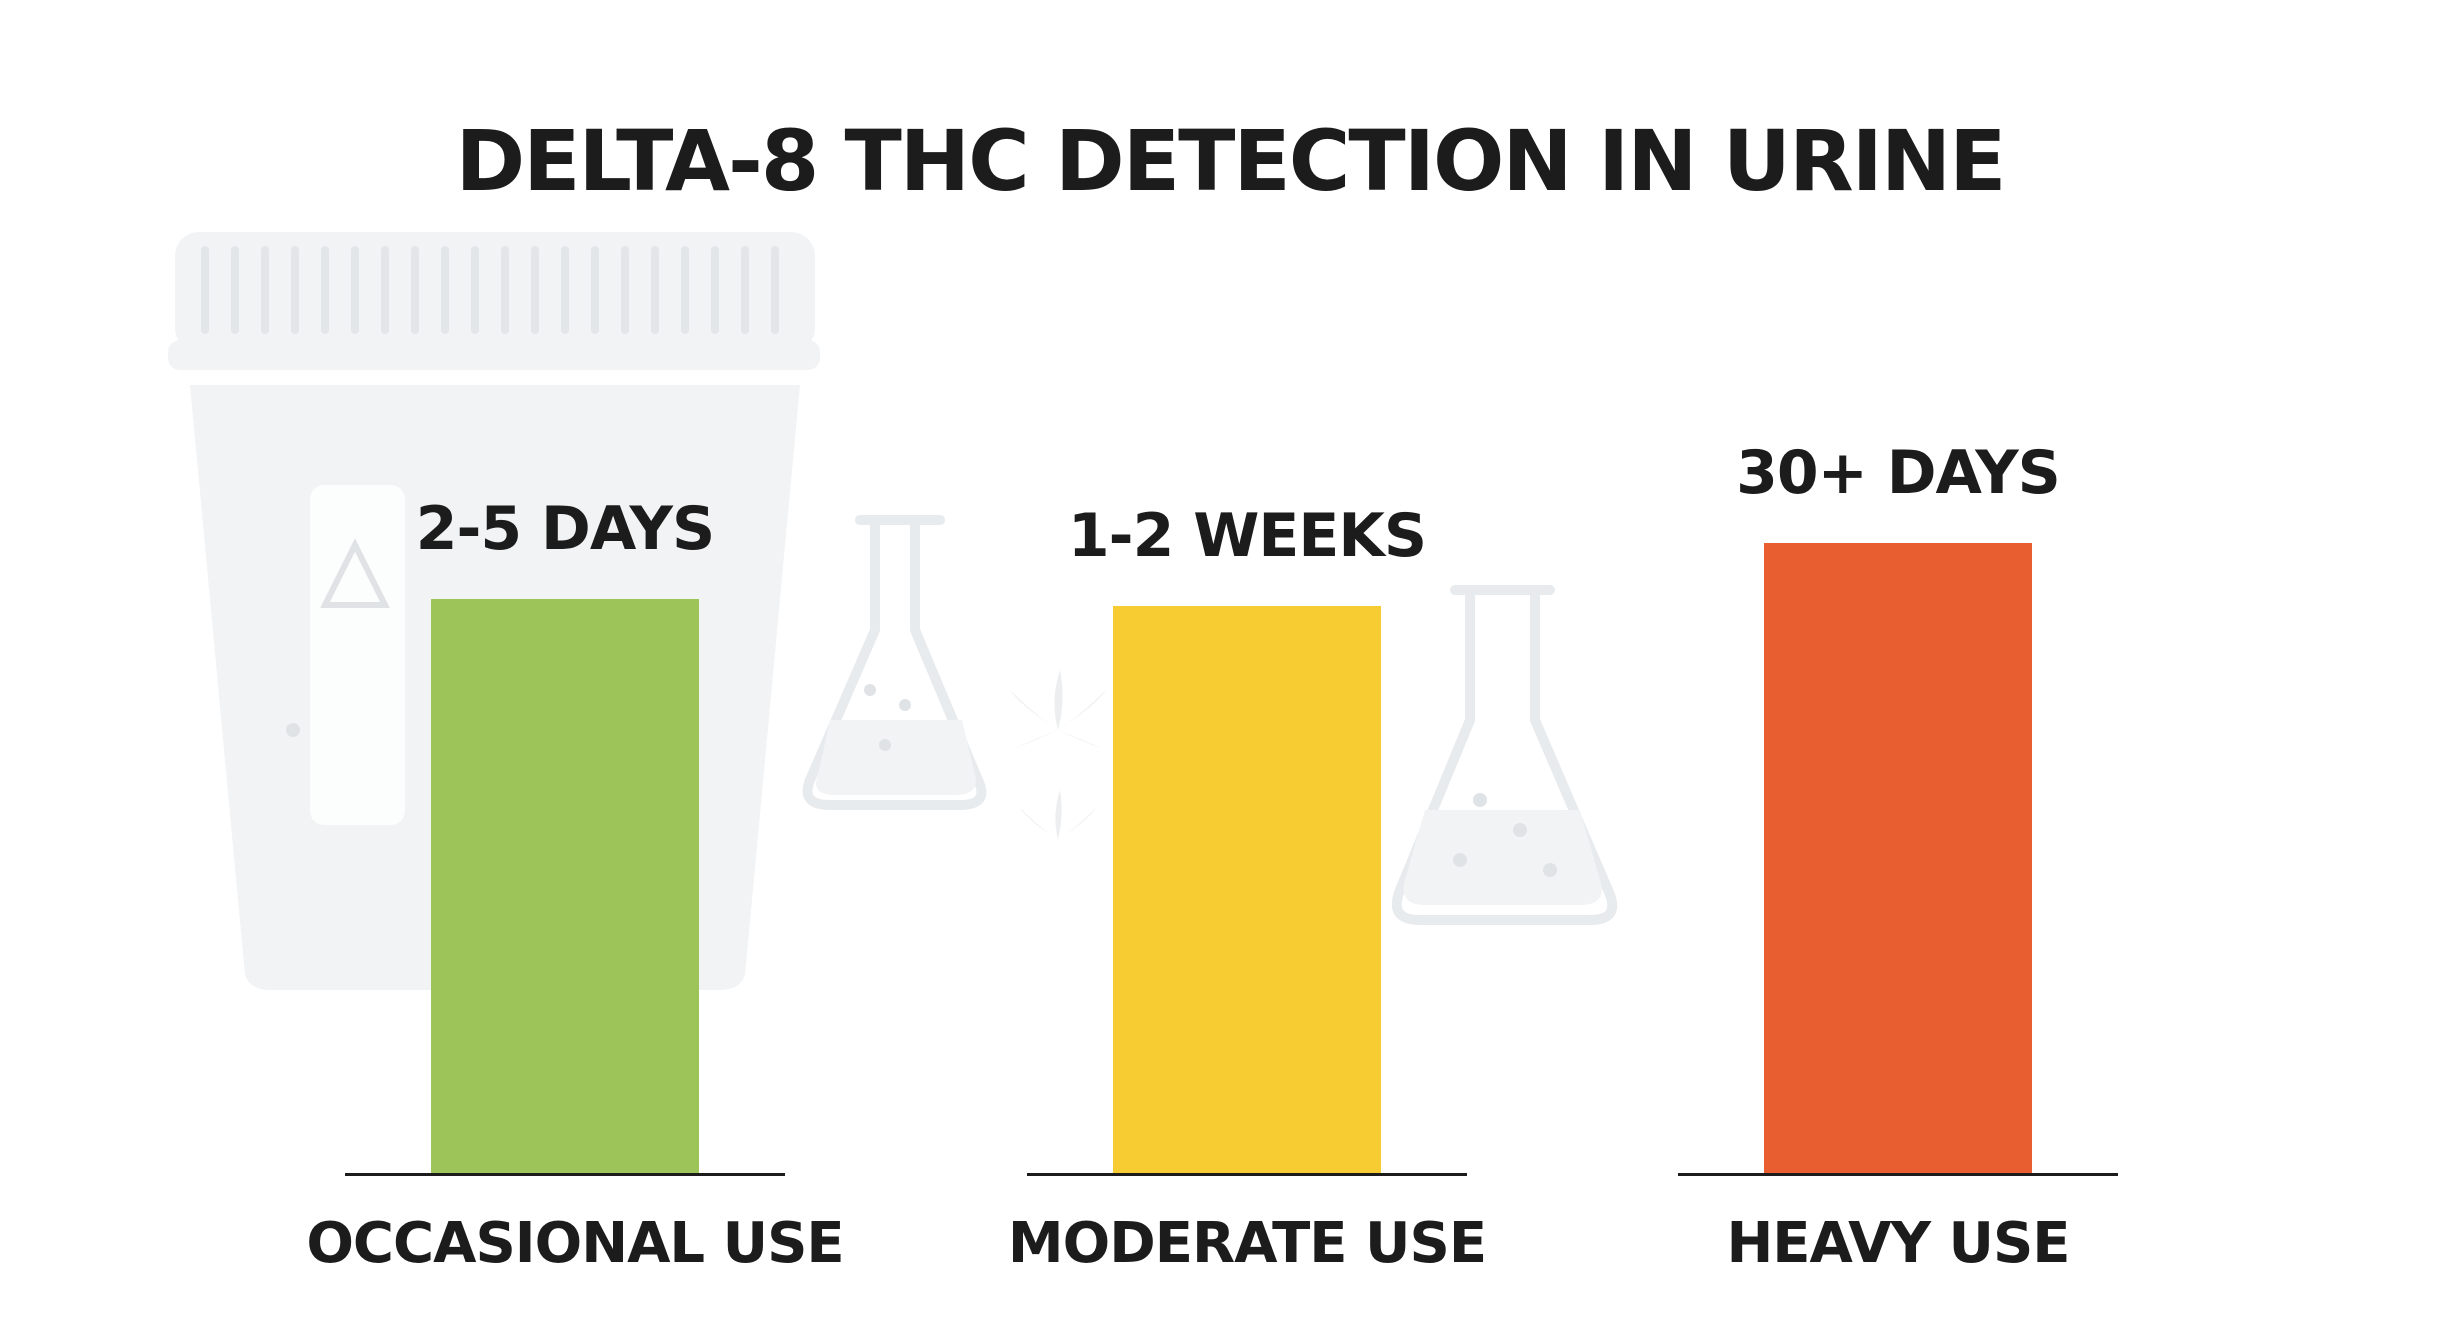 Image resolution: width=2460 pixels, height=1342 pixels. I want to click on value-label: 30+ DAYS, so click(1898, 473).